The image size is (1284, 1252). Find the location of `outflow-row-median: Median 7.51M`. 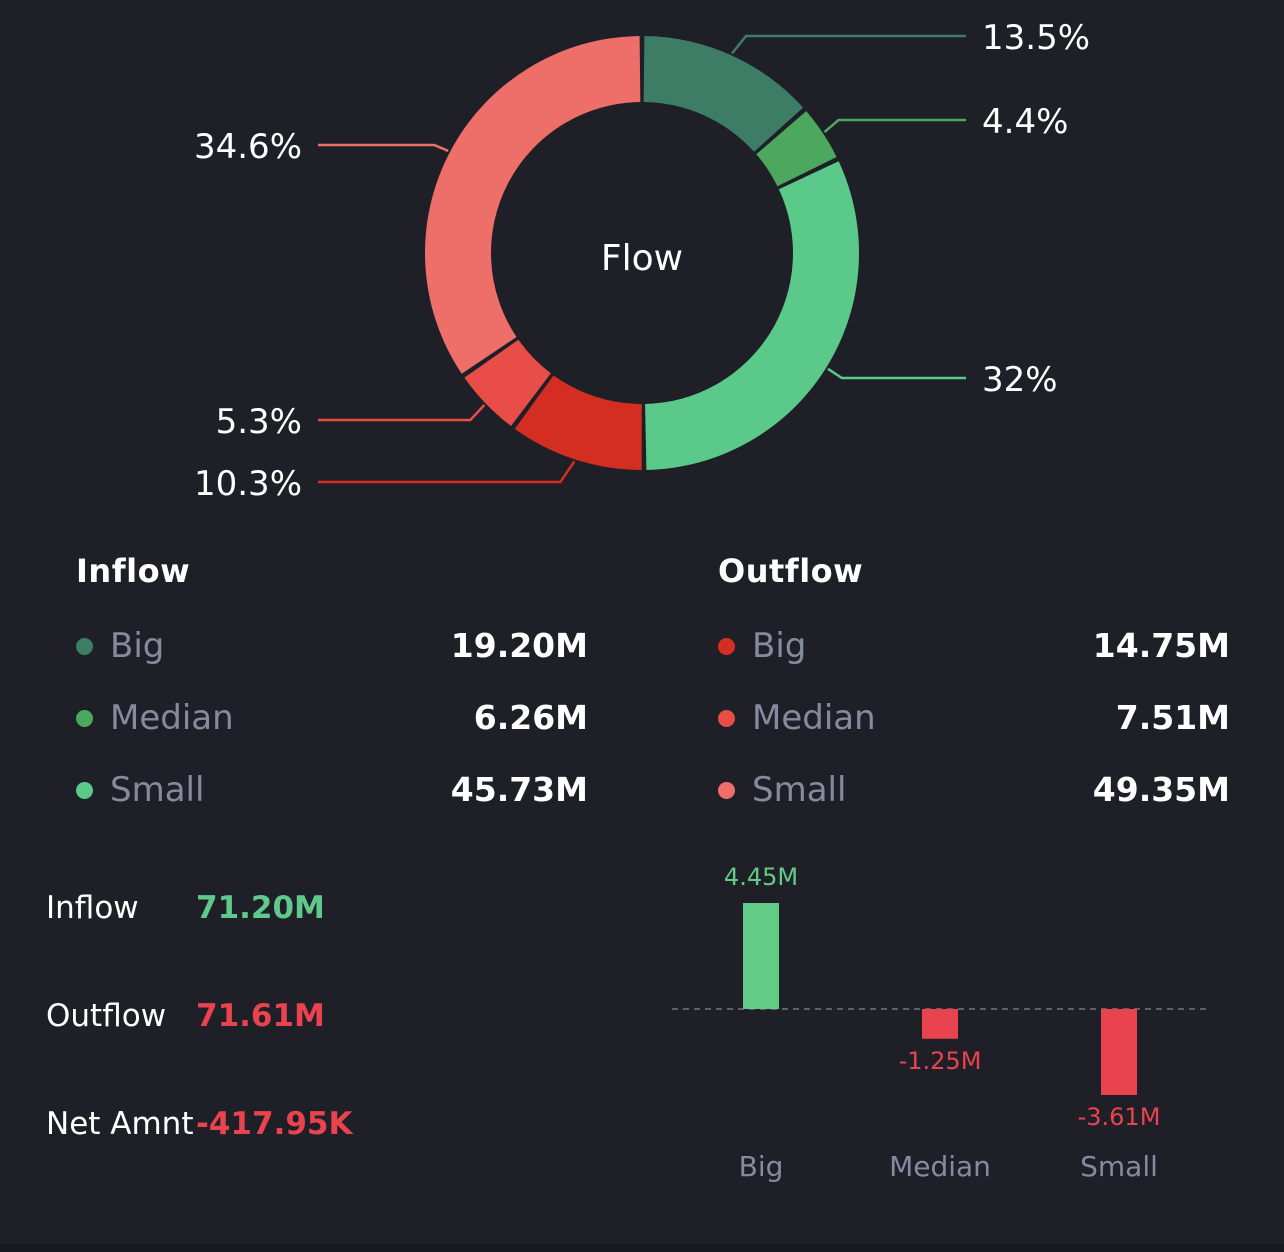

outflow-row-median: Median 7.51M is located at coordinates (974, 719).